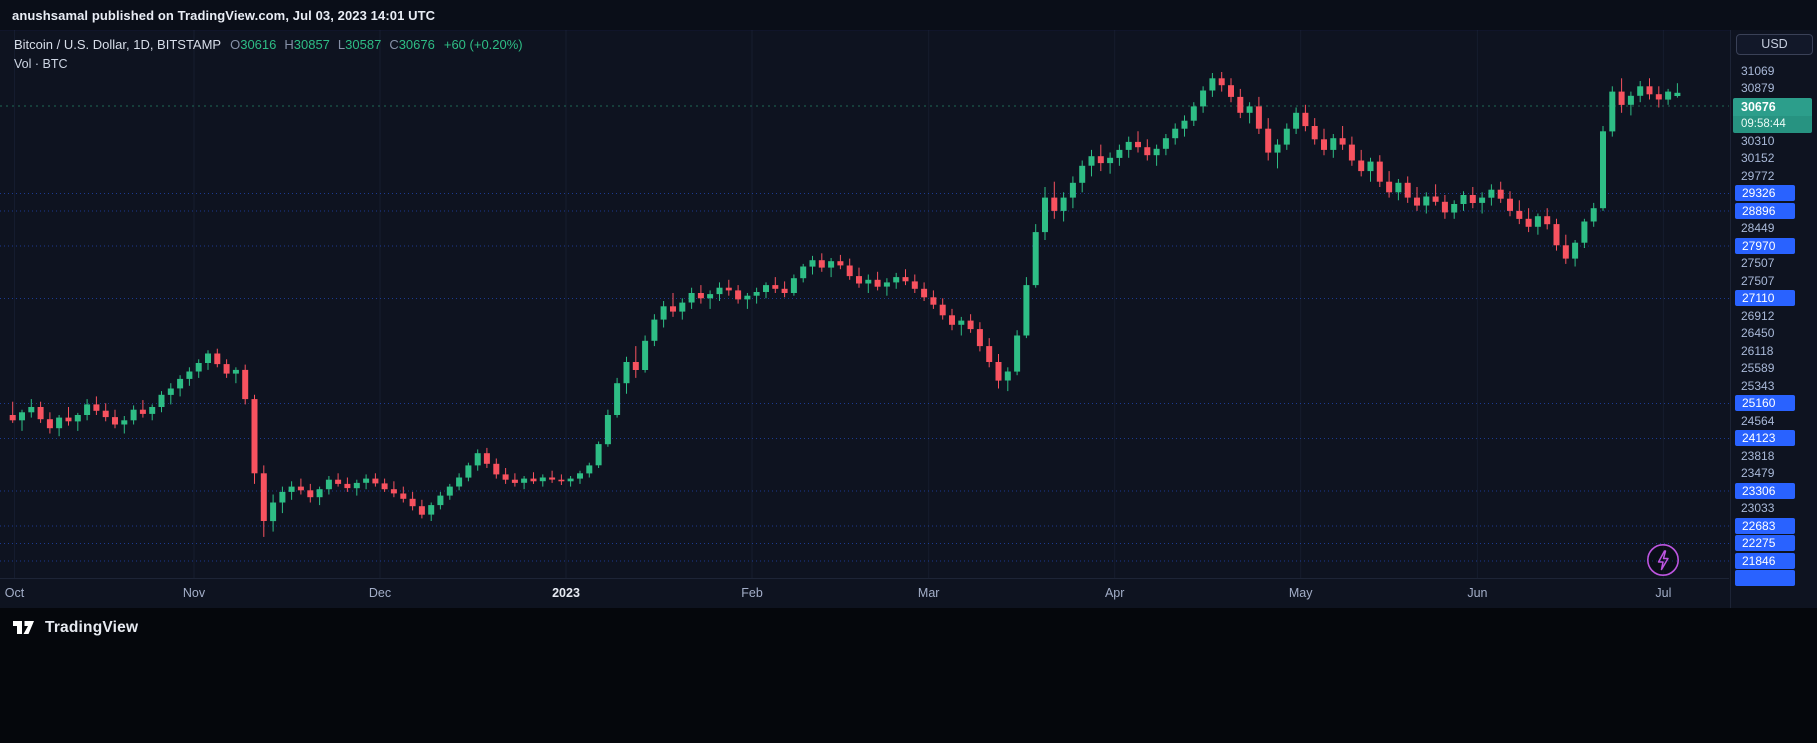 This screenshot has width=1817, height=743. Describe the element at coordinates (1765, 525) in the screenshot. I see `price-level-badge: 22683` at that location.